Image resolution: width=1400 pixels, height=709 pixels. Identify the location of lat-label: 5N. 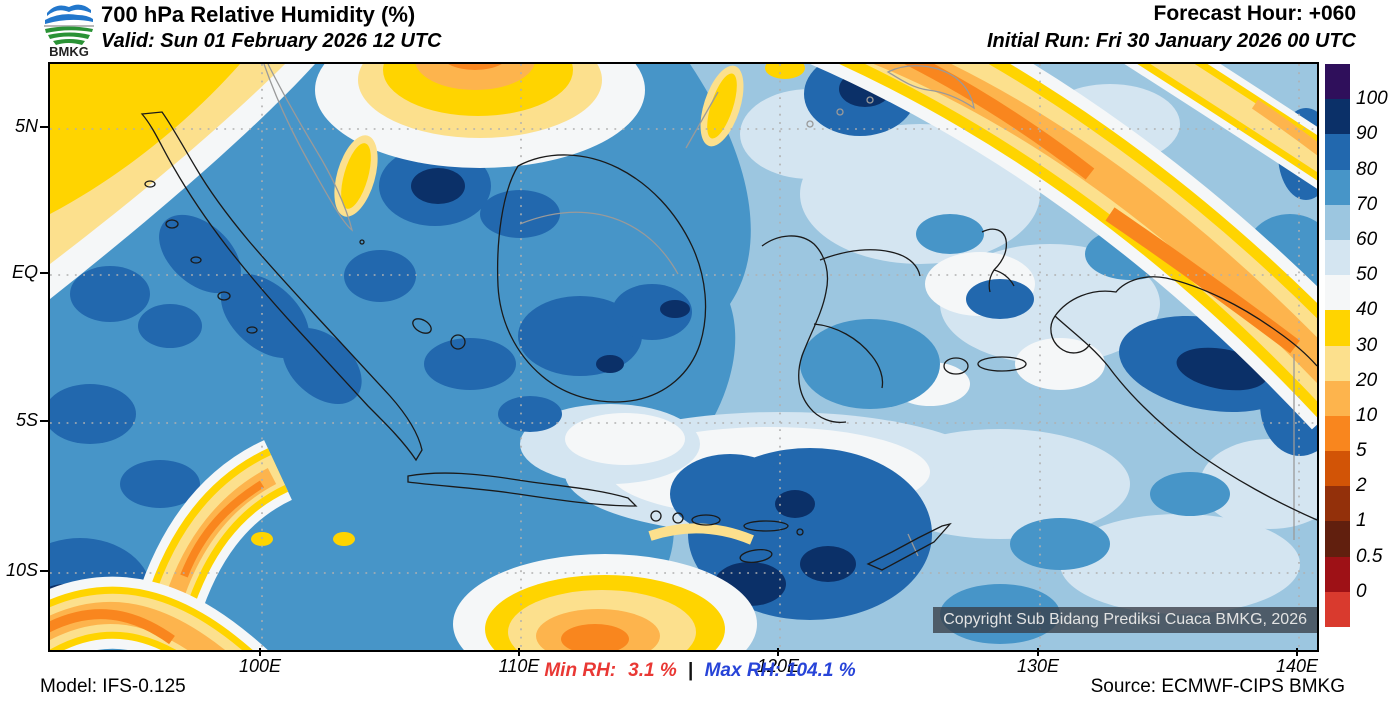
(26, 126).